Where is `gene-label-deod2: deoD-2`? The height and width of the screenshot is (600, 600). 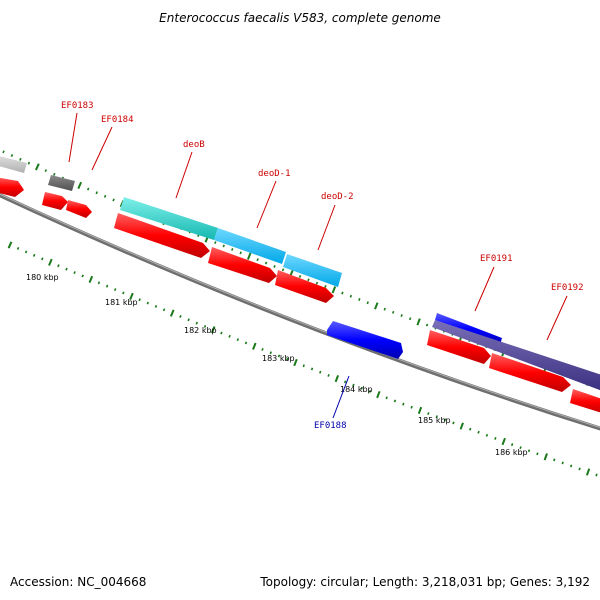 gene-label-deod2: deoD-2 is located at coordinates (337, 197).